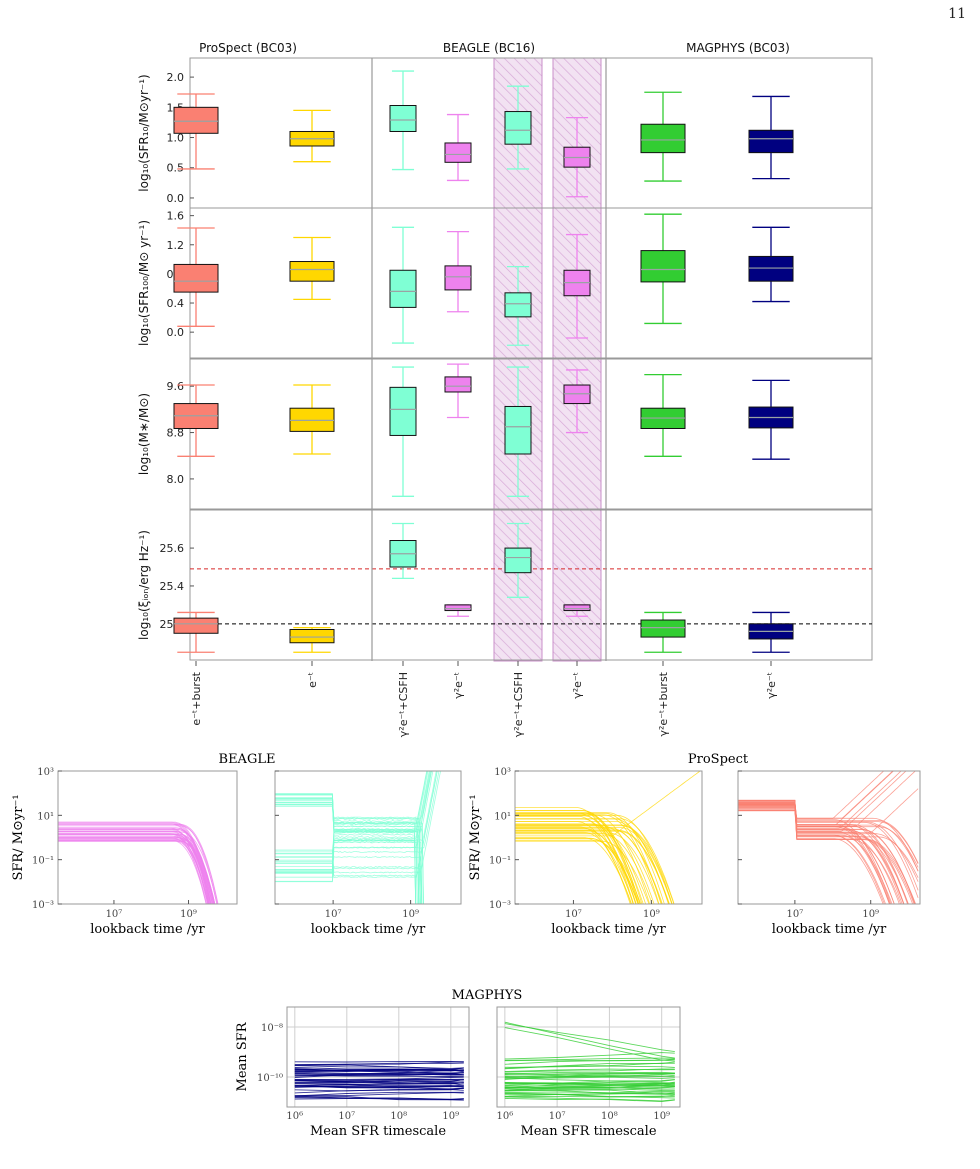 This screenshot has width=980, height=1169. I want to click on y-tick-label: 1.0, so click(176, 138).